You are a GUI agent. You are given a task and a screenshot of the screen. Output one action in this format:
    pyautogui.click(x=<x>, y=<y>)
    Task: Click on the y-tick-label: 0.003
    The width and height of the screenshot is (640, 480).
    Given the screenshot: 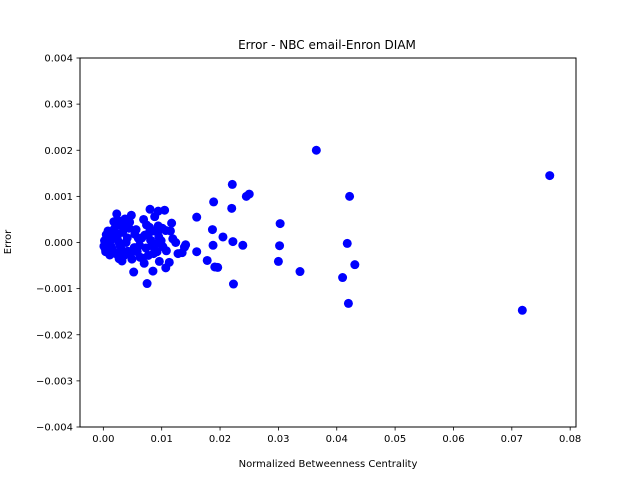 What is the action you would take?
    pyautogui.click(x=58, y=105)
    